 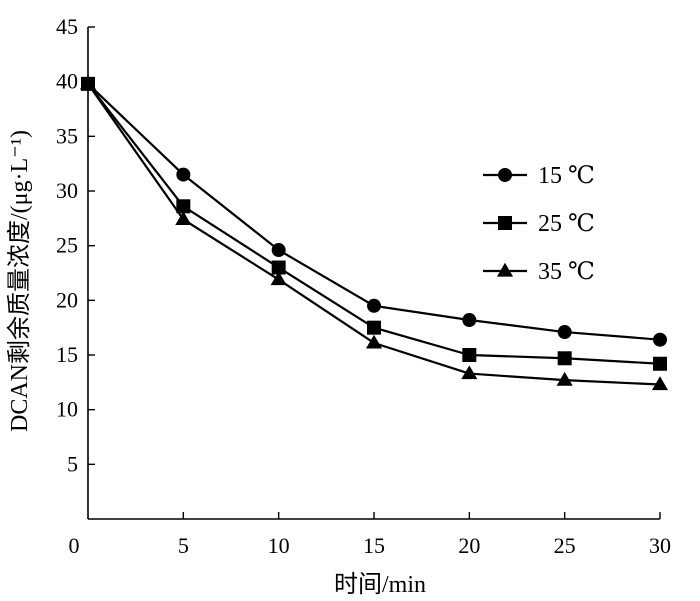 What do you see at coordinates (67, 354) in the screenshot?
I see `y-tick-label: 15` at bounding box center [67, 354].